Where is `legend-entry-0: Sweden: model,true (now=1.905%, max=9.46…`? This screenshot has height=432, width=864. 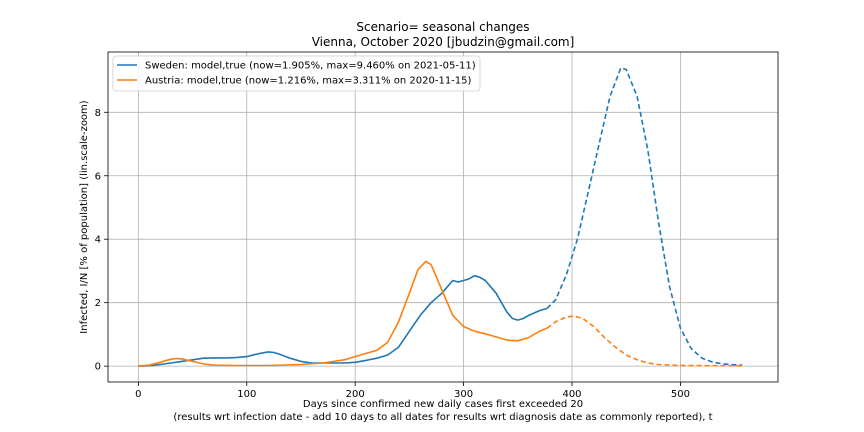 legend-entry-0: Sweden: model,true (now=1.905%, max=9.46… is located at coordinates (310, 66).